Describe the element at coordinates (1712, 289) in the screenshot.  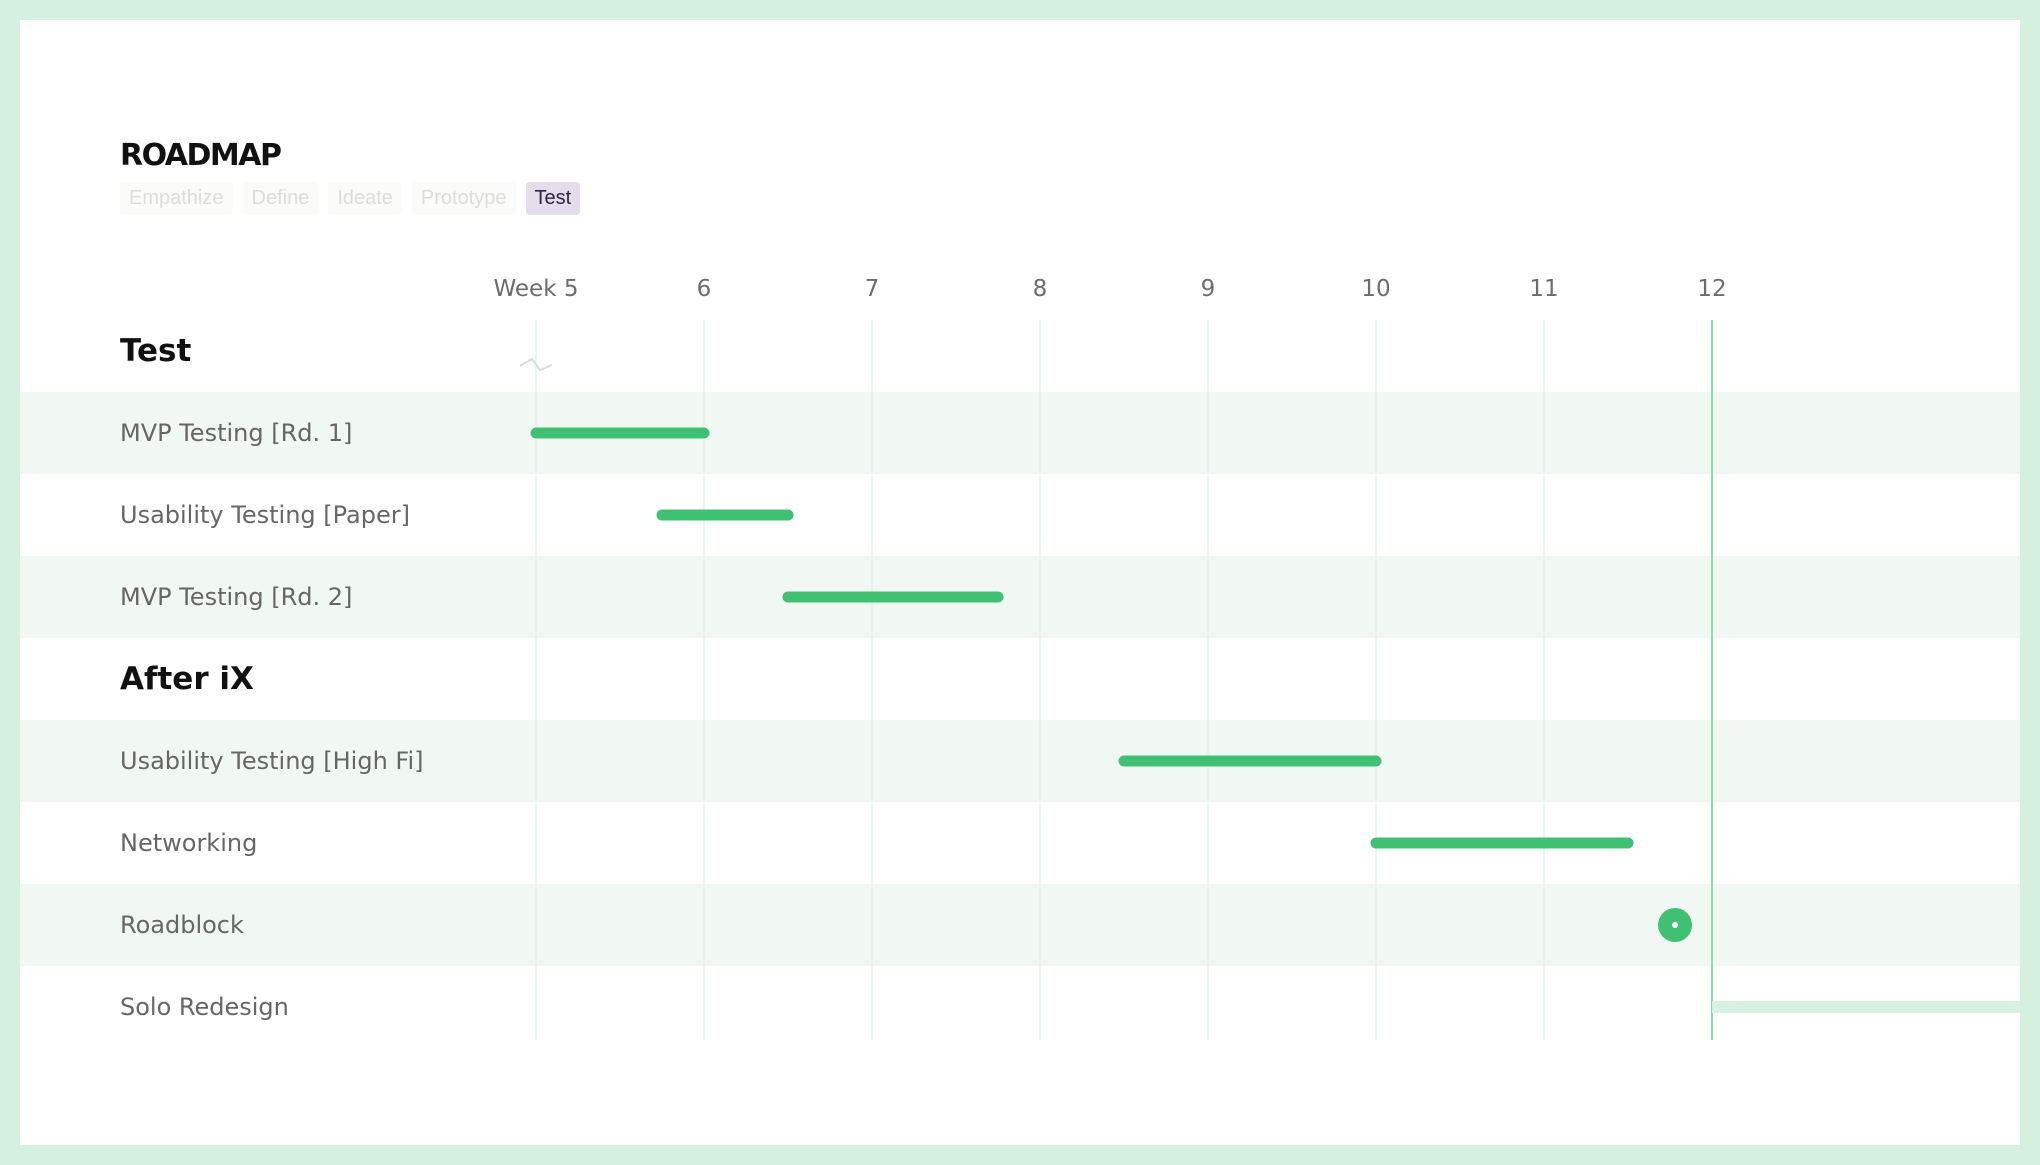
I see `week-tick-label: 12` at that location.